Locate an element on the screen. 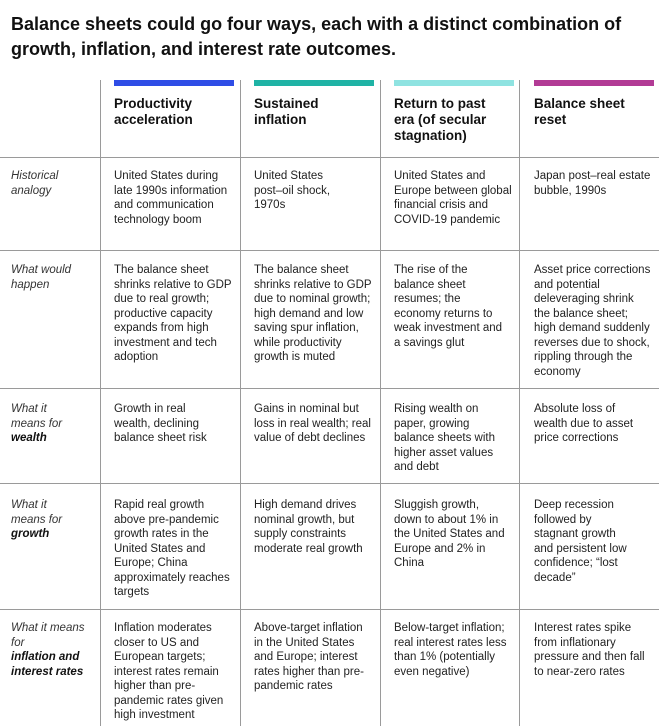 This screenshot has width=666, height=726. column-color-bar-inflation is located at coordinates (314, 83).